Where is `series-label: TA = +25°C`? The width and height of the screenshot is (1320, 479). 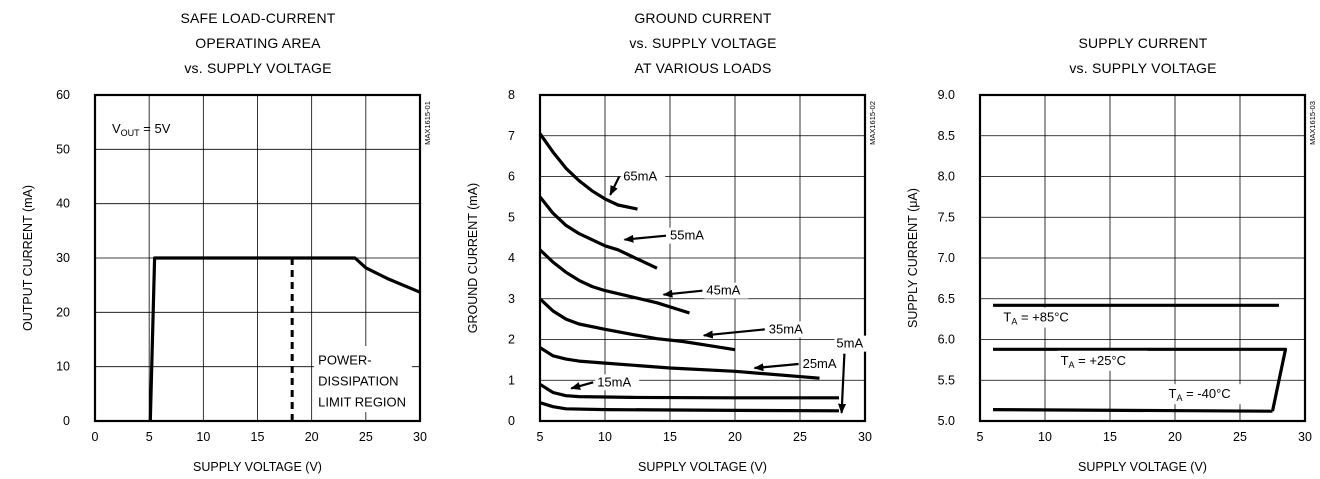 series-label: TA = +25°C is located at coordinates (1093, 361).